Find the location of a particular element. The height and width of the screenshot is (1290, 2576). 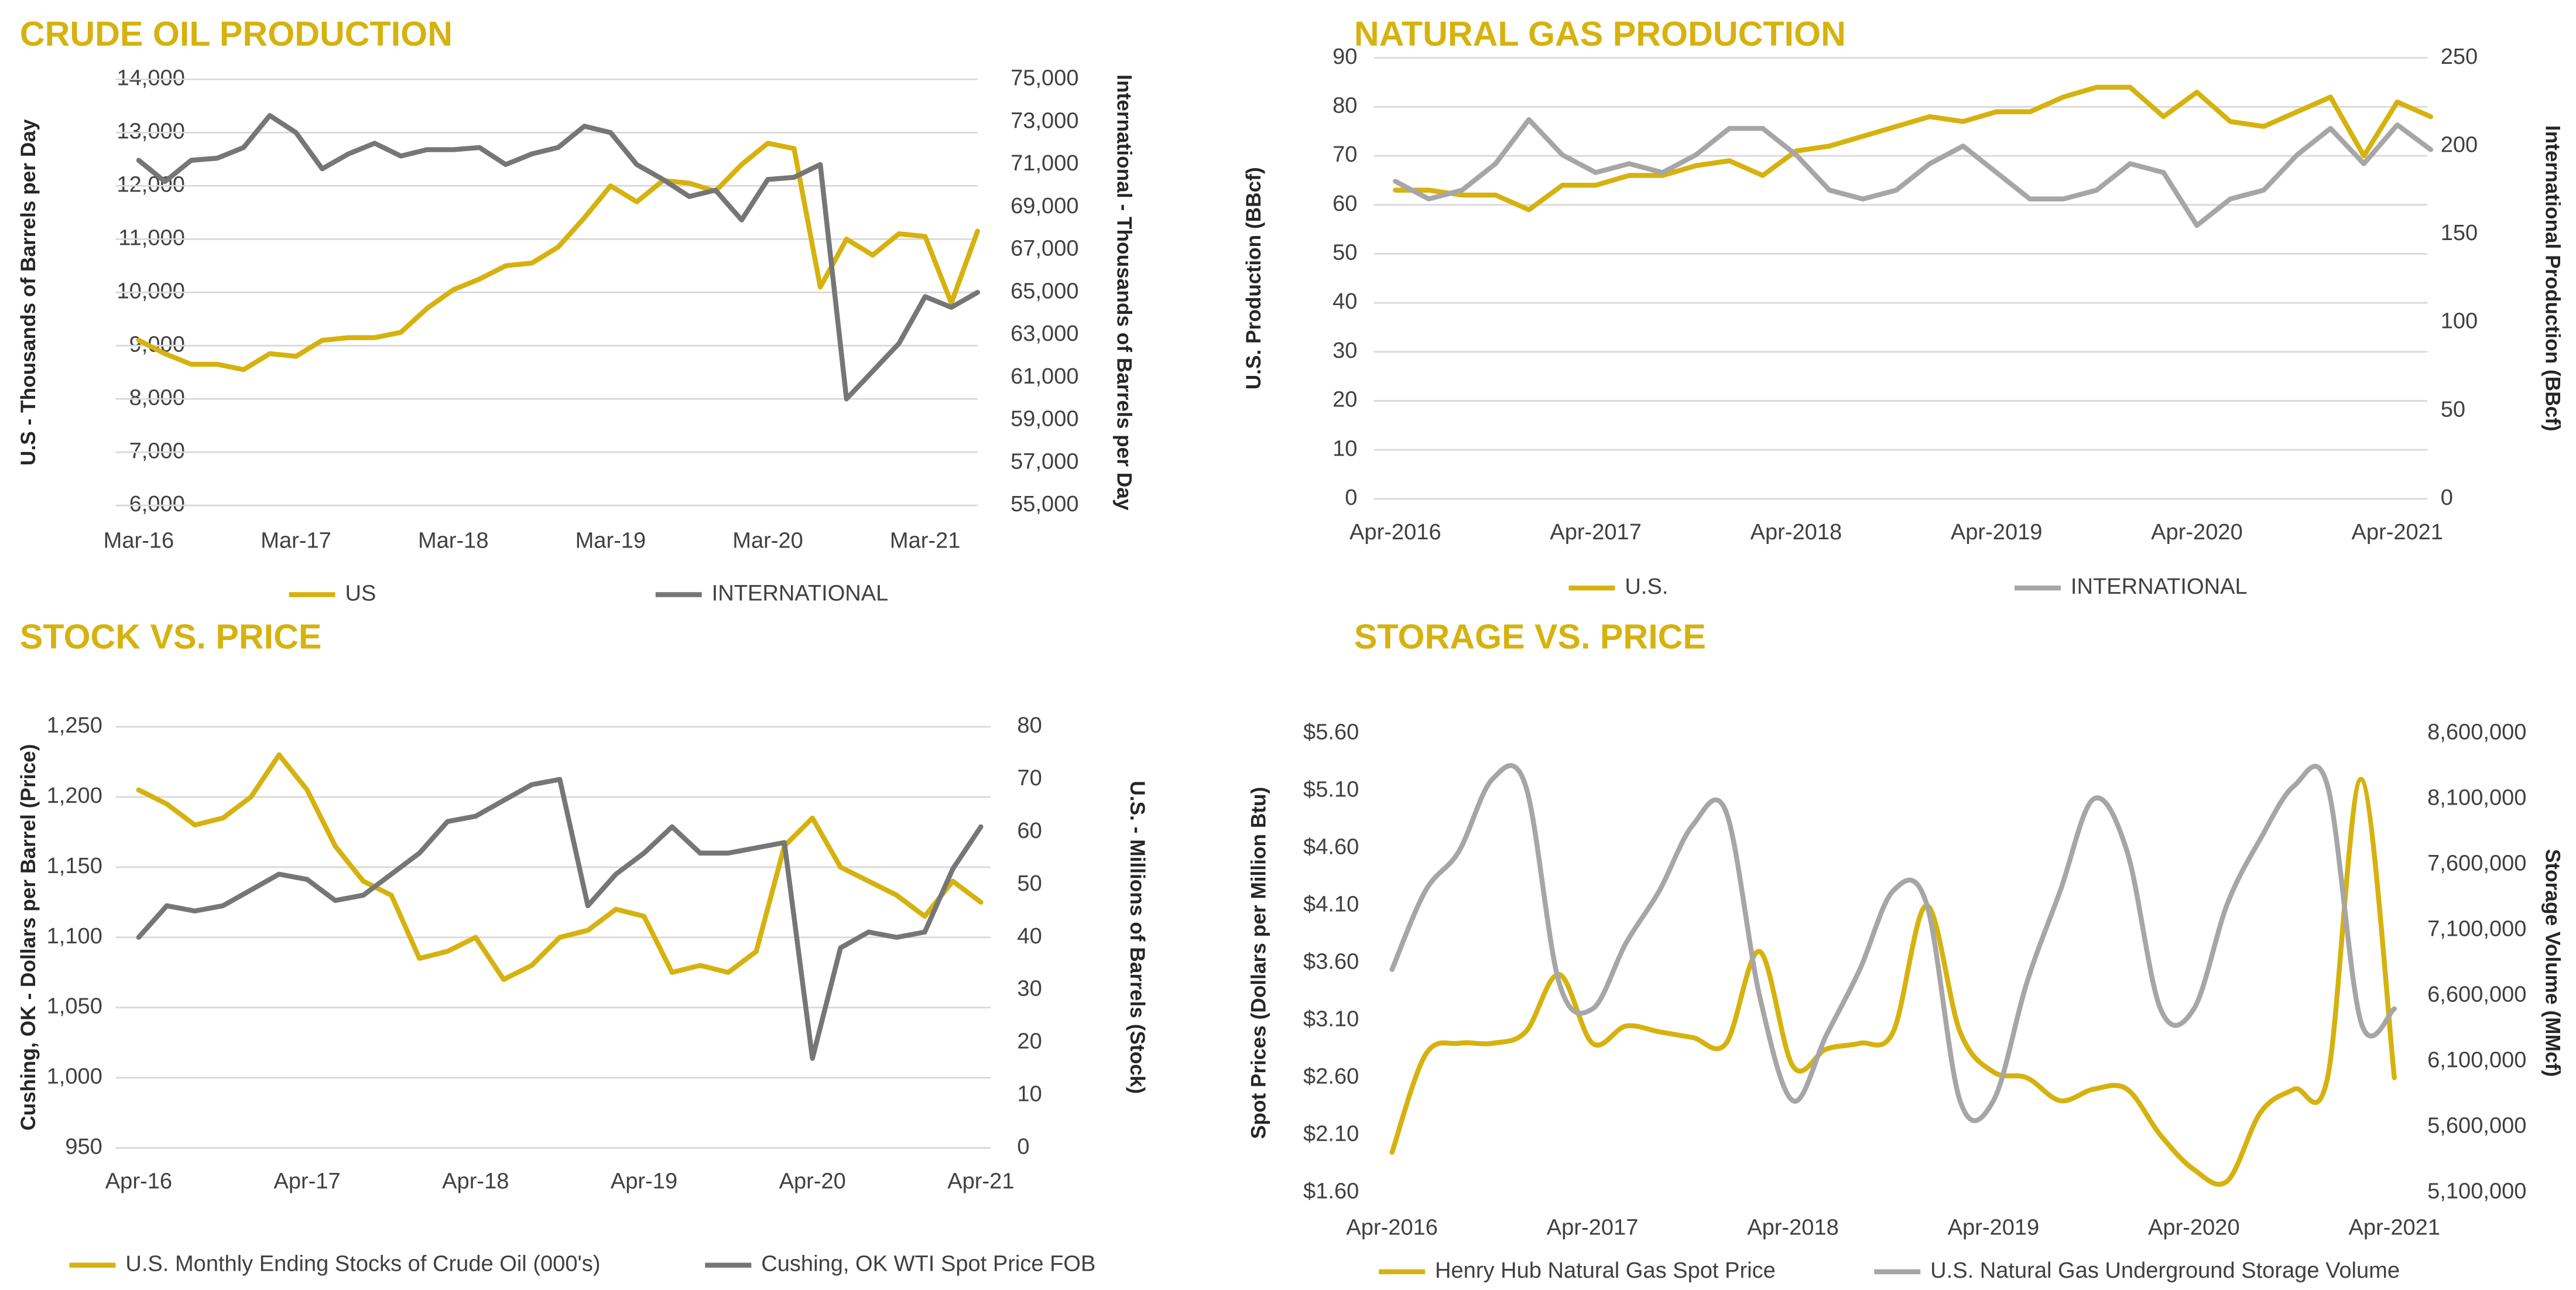

y2-tick-label: 50 is located at coordinates (1029, 883).